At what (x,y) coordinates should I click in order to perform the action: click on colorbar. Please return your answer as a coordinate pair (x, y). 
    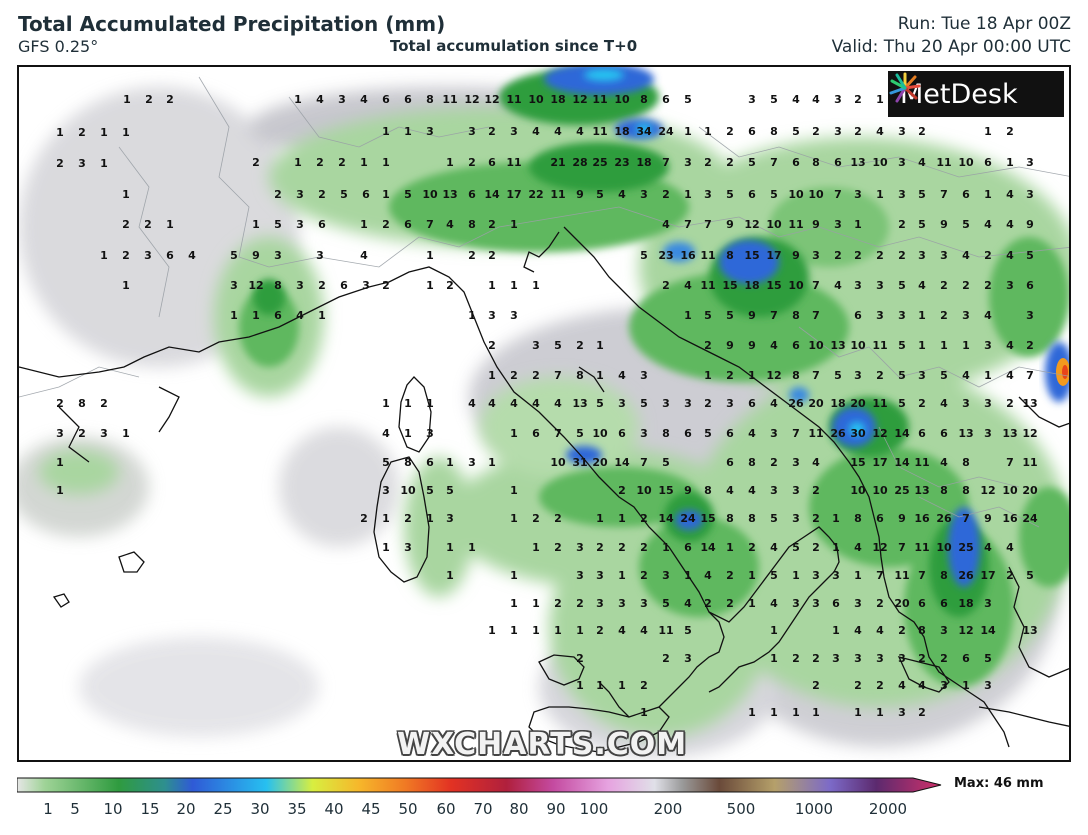
    Looking at the image, I should click on (479, 785).